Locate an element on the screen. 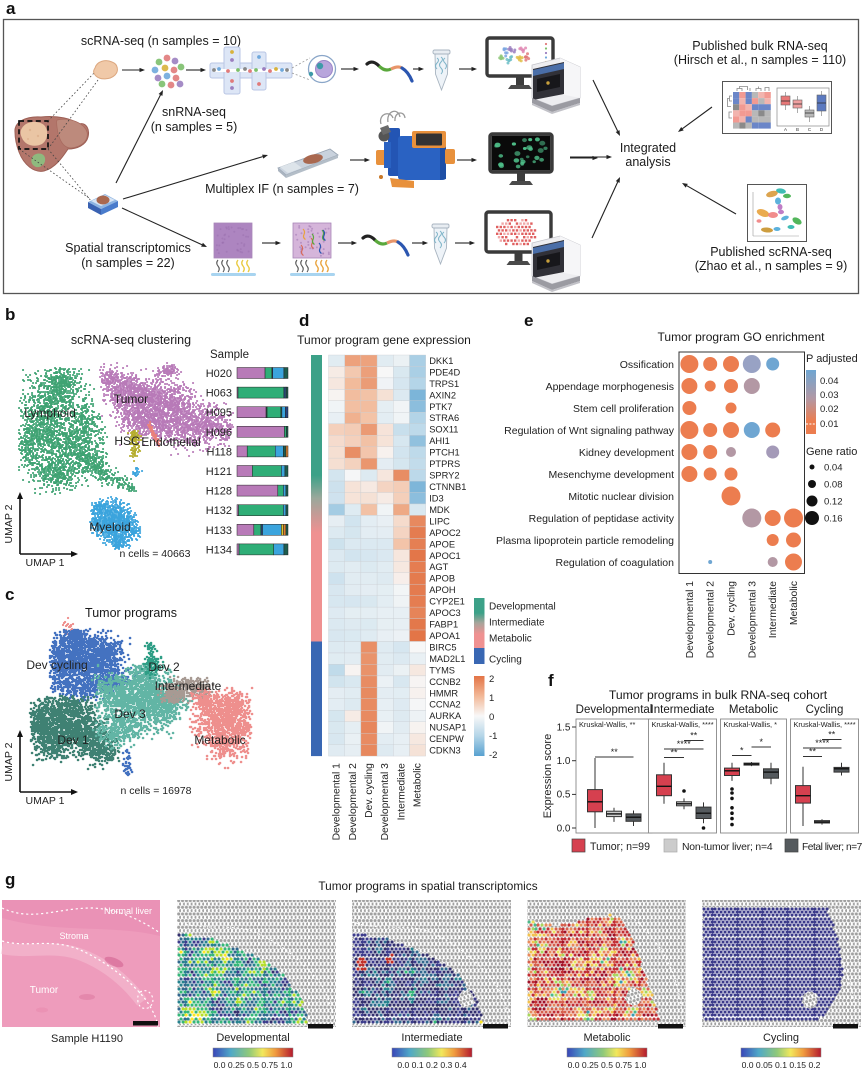 The image size is (865, 1074). svg-text: B is located at coordinates (797, 129).